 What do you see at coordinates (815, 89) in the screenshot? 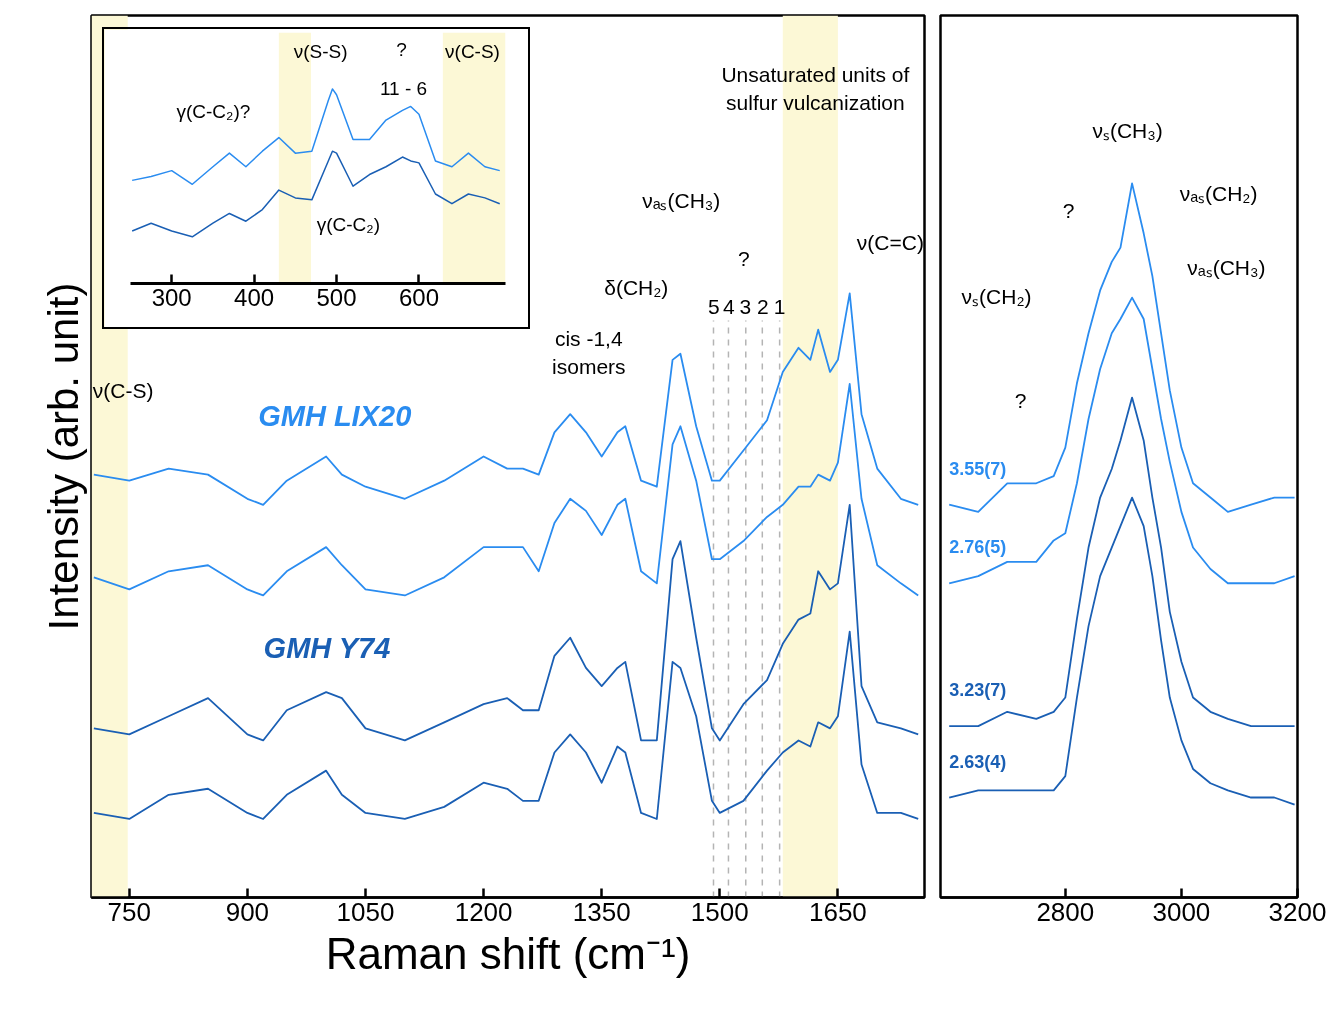
I see `text: Unsaturated units of sulfur vulcanization` at bounding box center [815, 89].